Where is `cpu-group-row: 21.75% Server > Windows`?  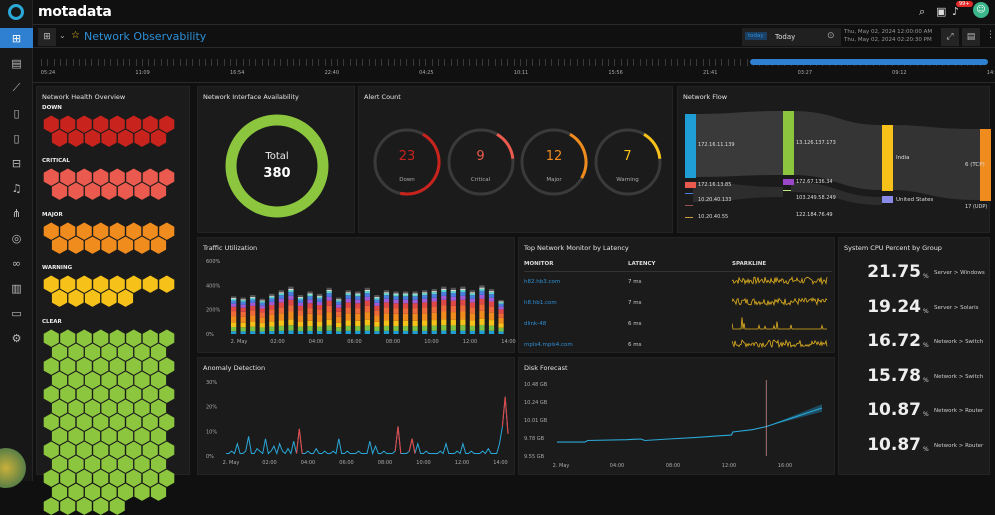
cpu-group-row: 21.75% Server > Windows is located at coordinates (915, 273).